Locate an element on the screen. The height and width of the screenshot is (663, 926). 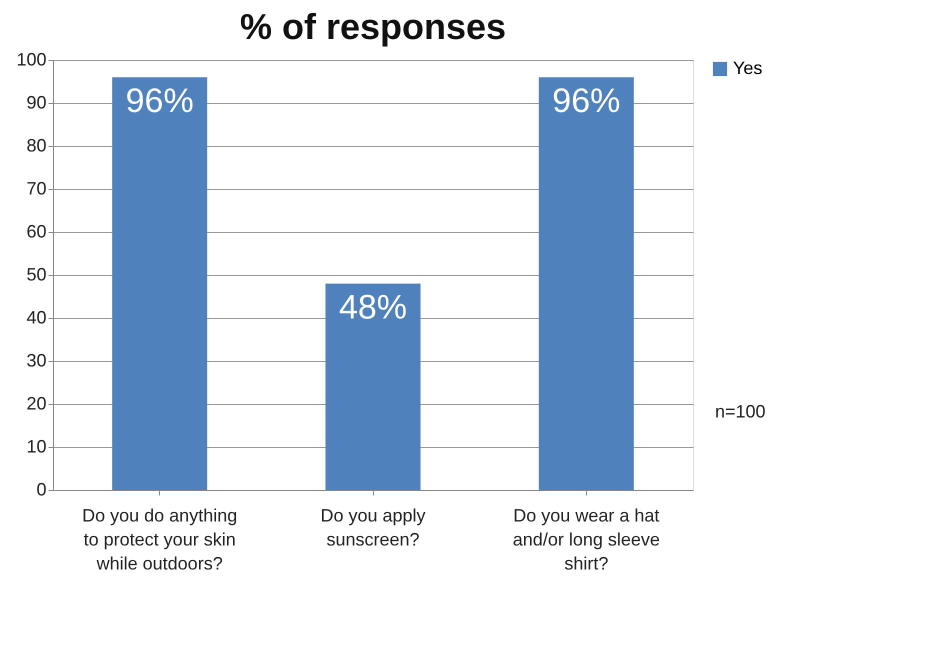
y-tick-label: 10 is located at coordinates (36, 446).